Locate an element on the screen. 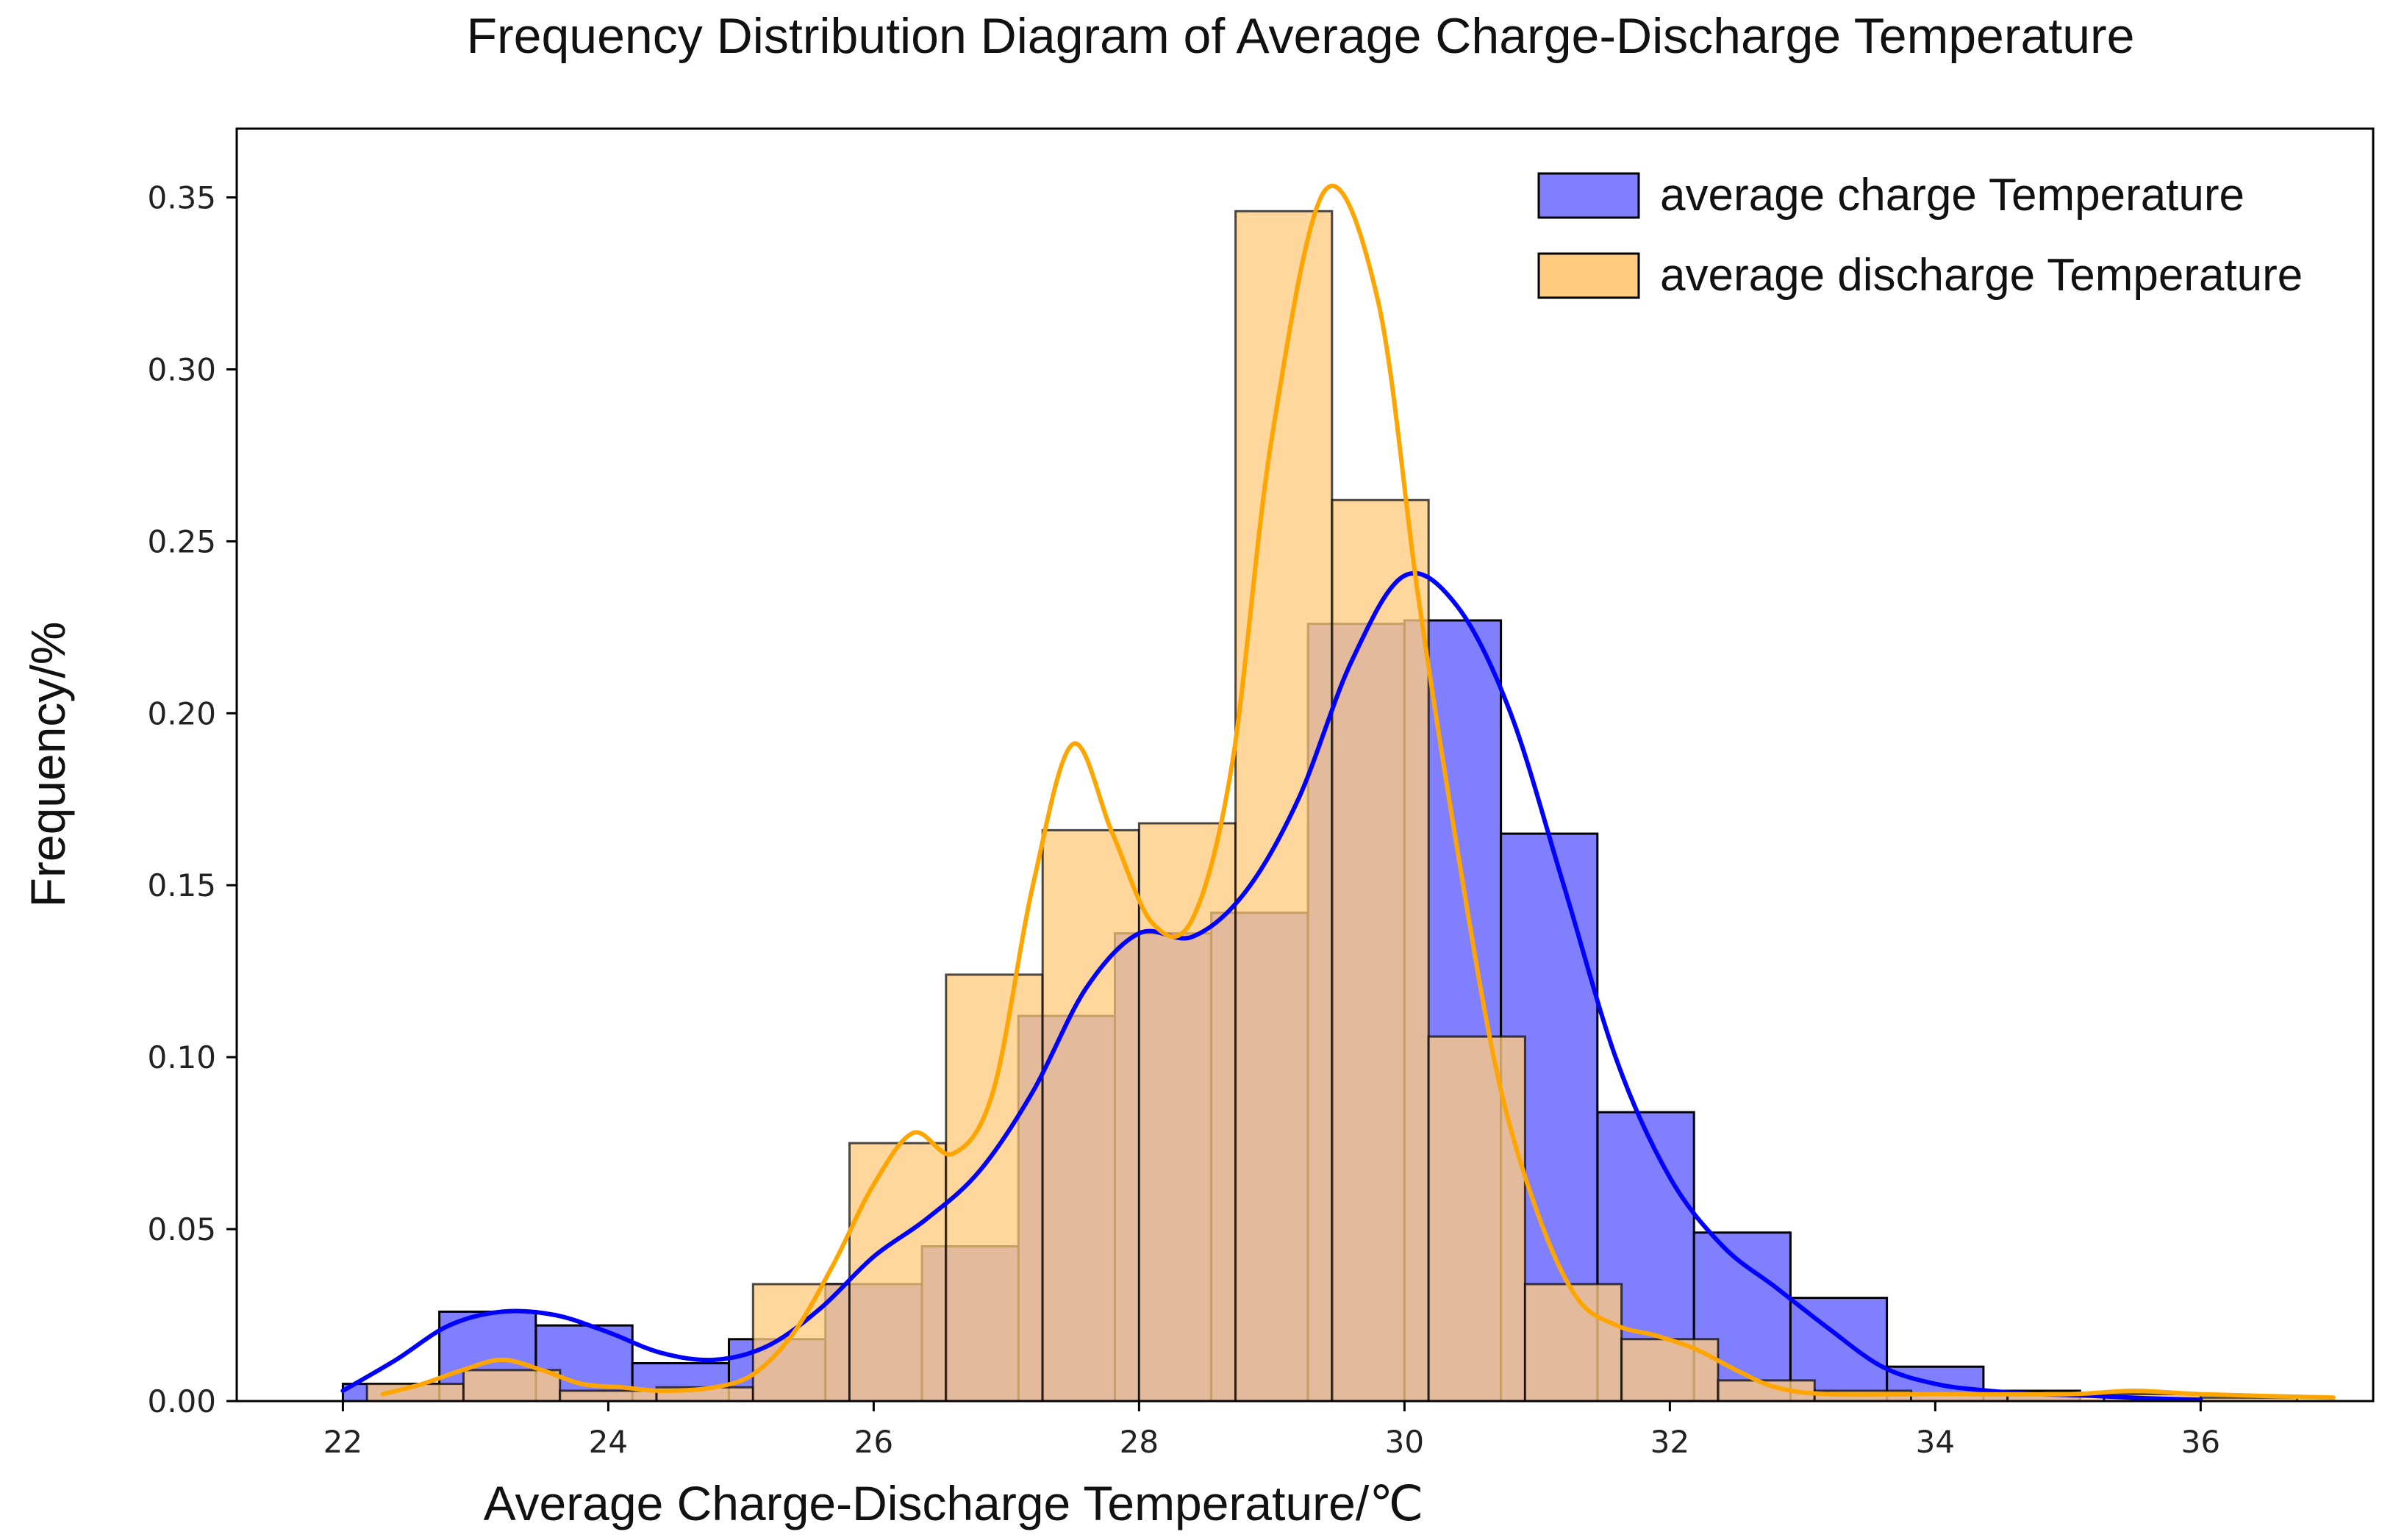 The image size is (2393, 1540). y-tick-label: 0.35 is located at coordinates (181, 198).